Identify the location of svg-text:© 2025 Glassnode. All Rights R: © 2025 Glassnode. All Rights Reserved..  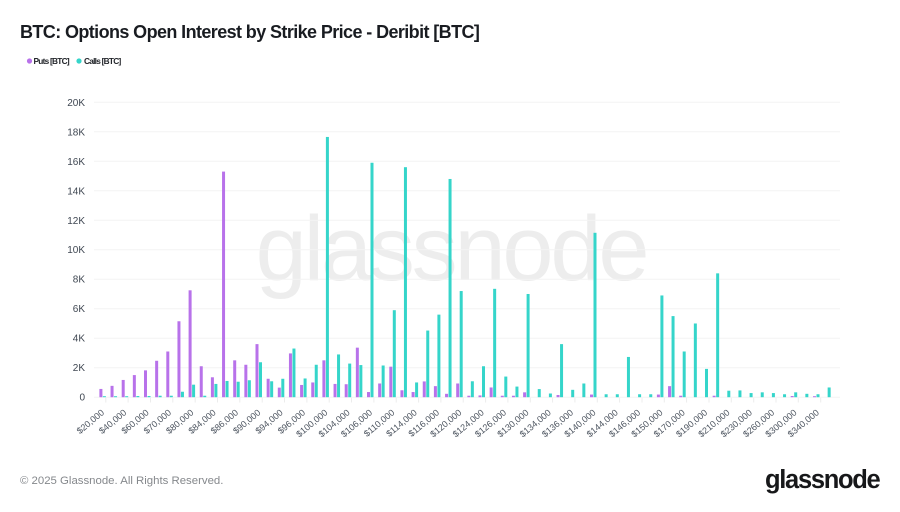
(121, 481).